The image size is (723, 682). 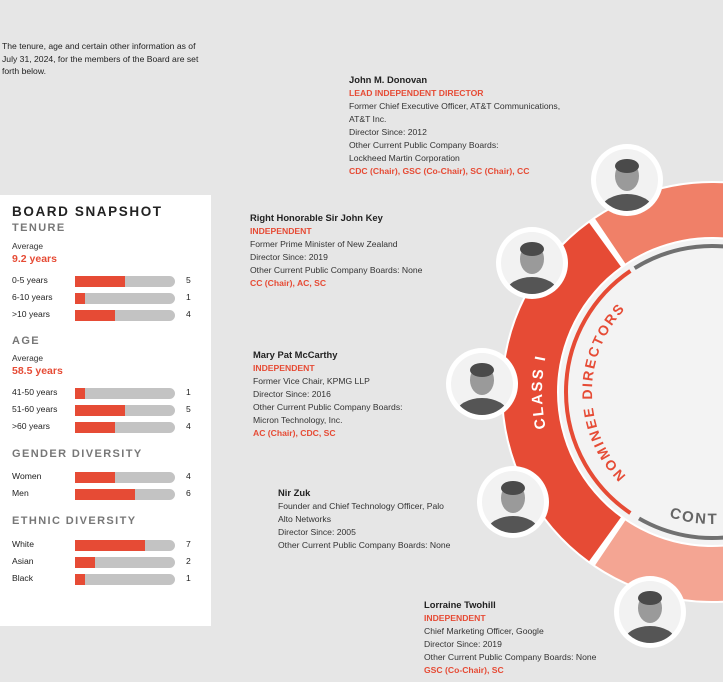 I want to click on bar-label: 0-5 years, so click(x=30, y=280).